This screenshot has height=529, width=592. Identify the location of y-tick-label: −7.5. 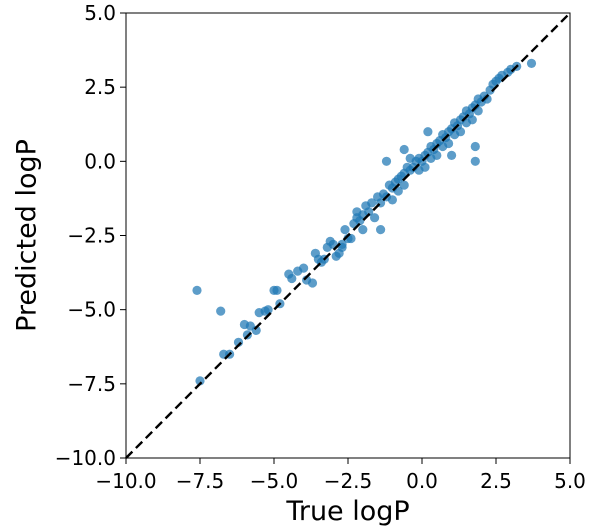
(91, 384).